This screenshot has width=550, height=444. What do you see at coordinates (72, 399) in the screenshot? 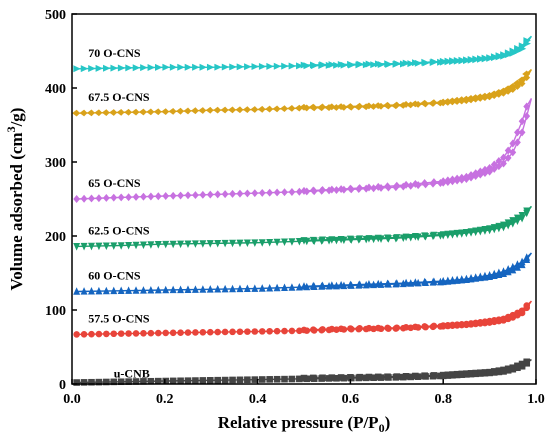
I see `x-tick-label: 0.0` at bounding box center [72, 399].